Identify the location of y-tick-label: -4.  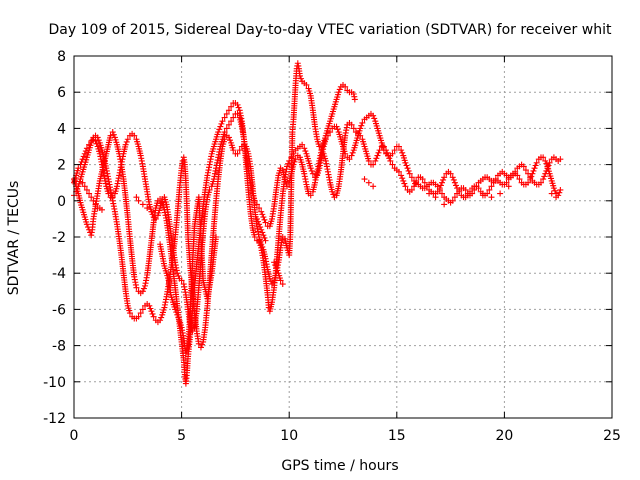
(59, 274).